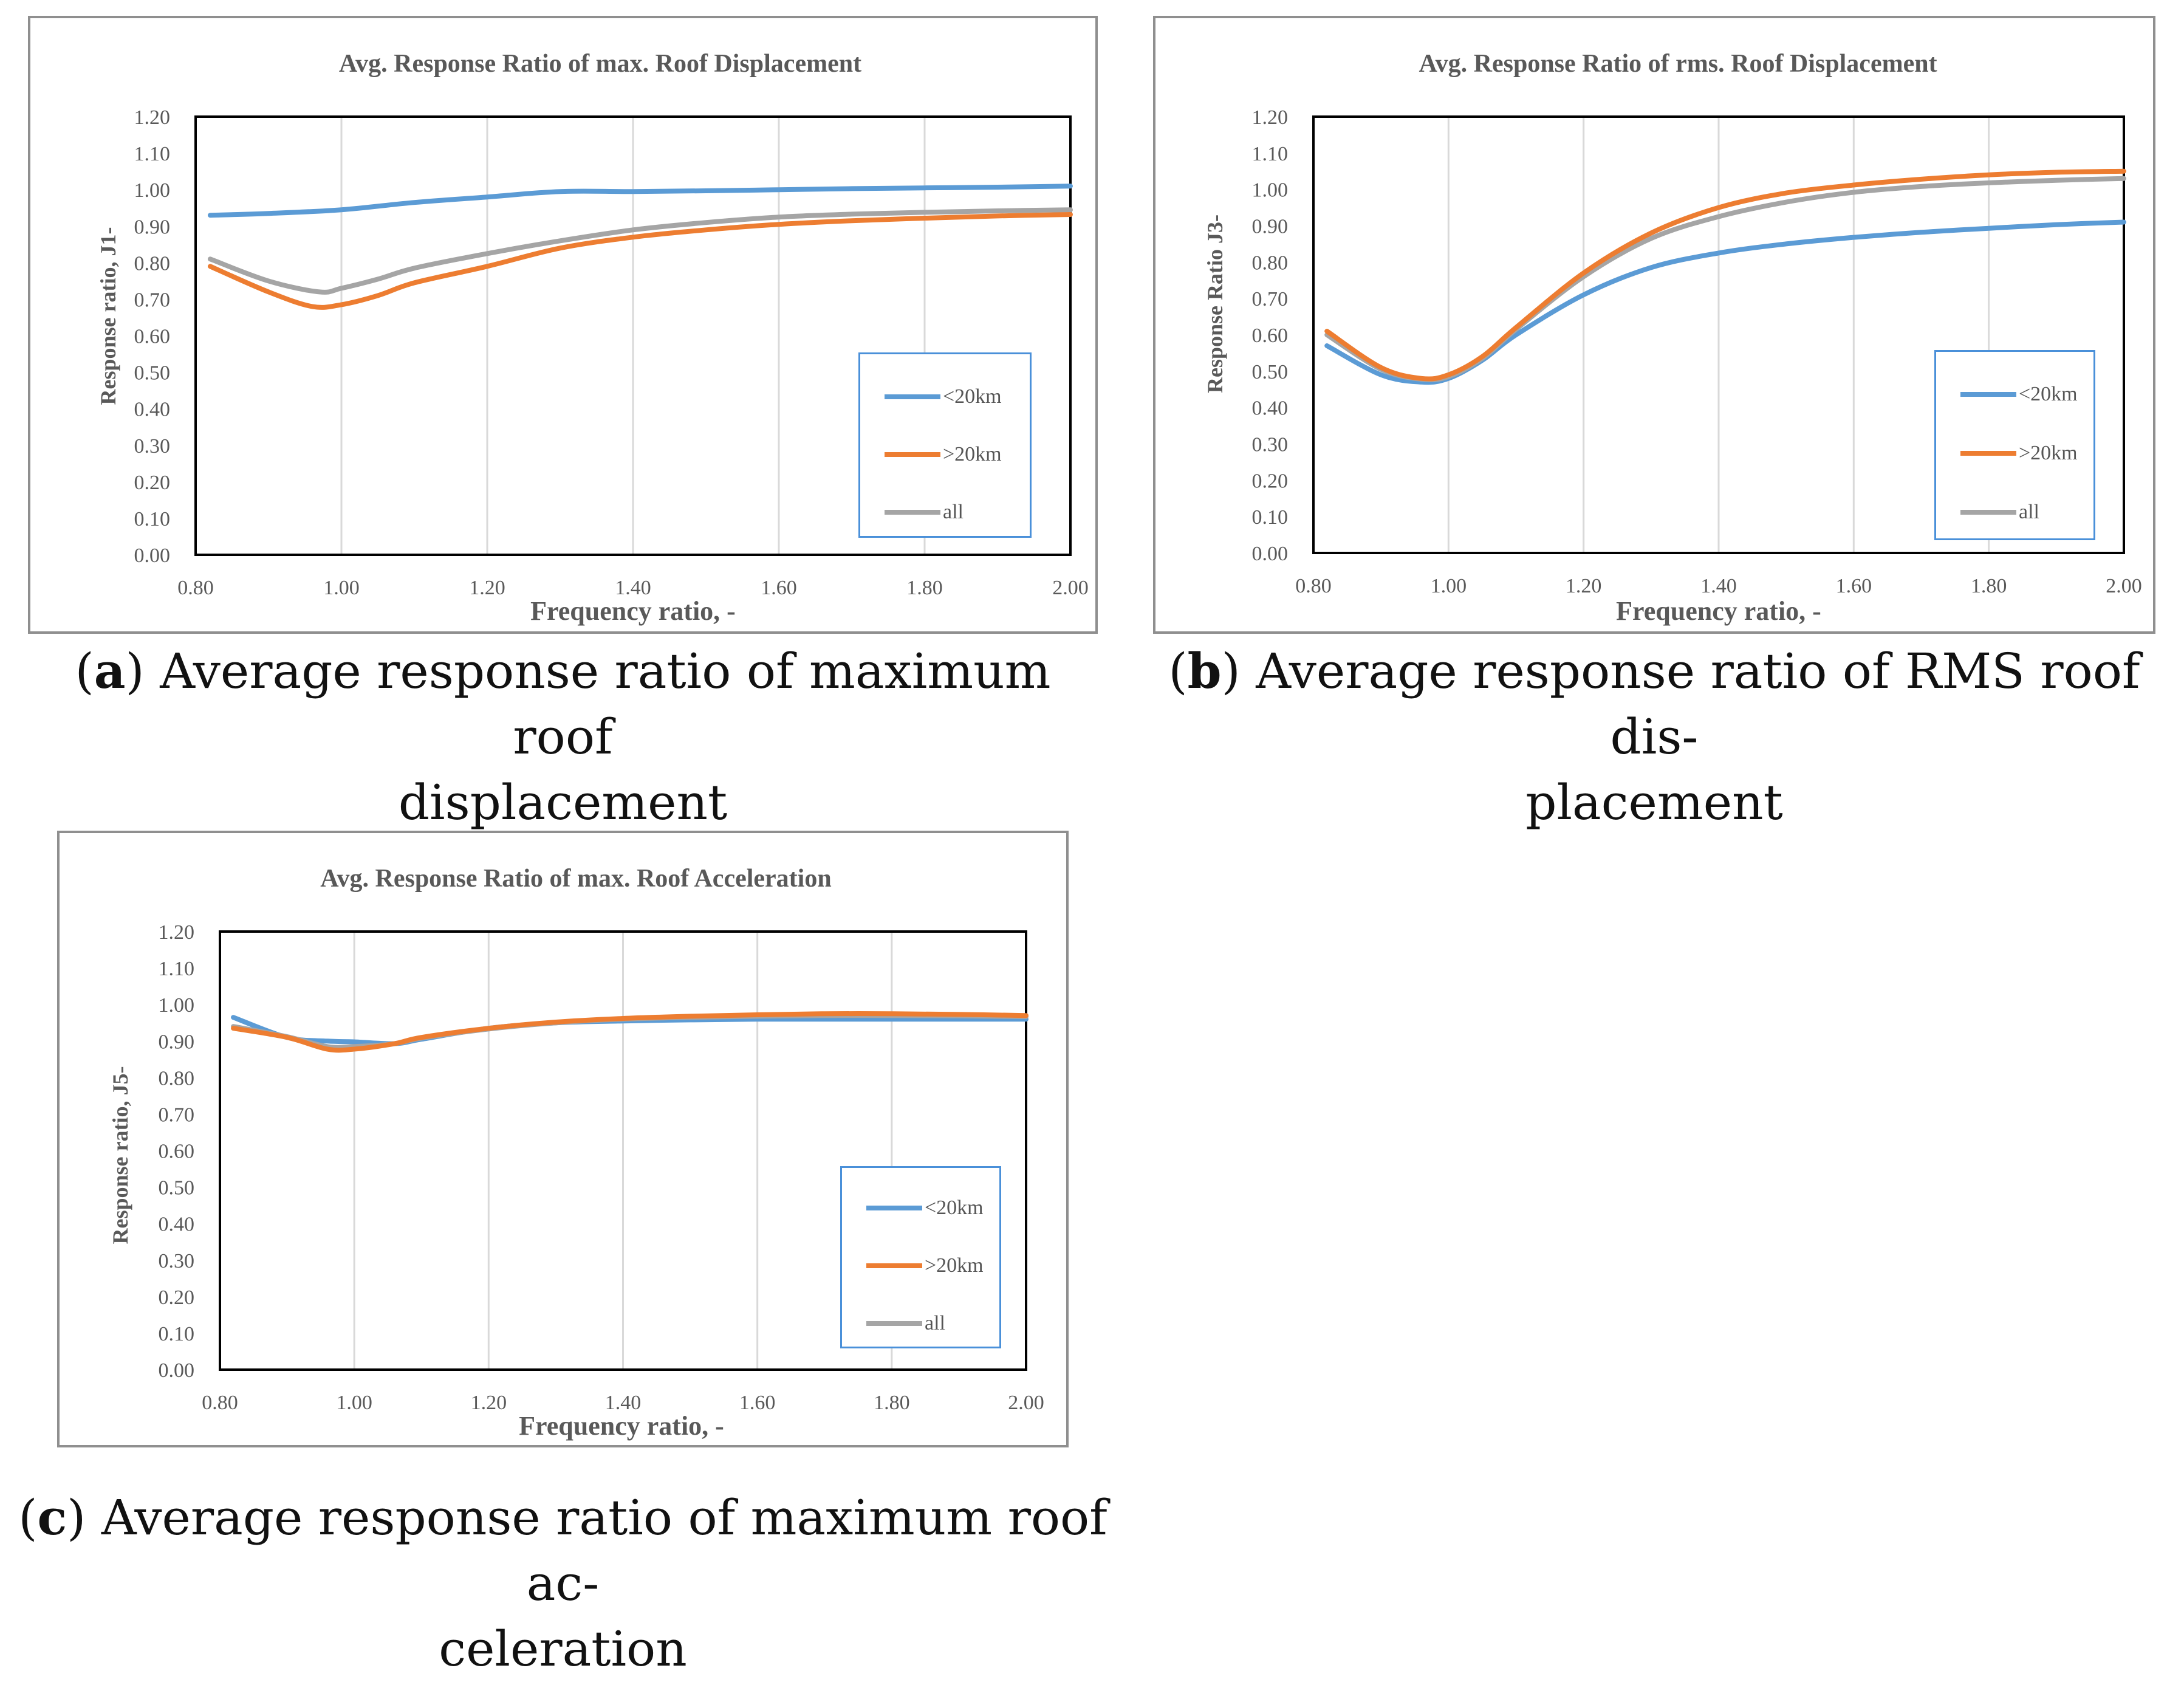 The image size is (2184, 1682). Describe the element at coordinates (640, 201) in the screenshot. I see `series-line-lt20` at that location.